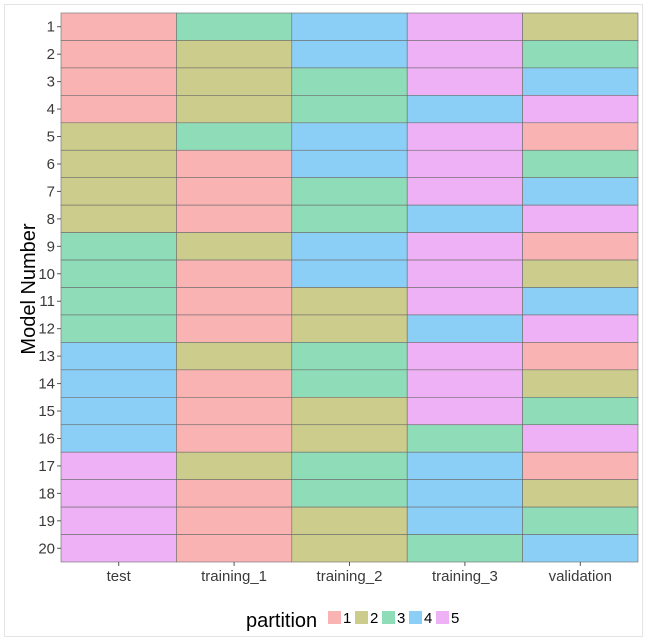  I want to click on y-tick-label: 10, so click(46, 274).